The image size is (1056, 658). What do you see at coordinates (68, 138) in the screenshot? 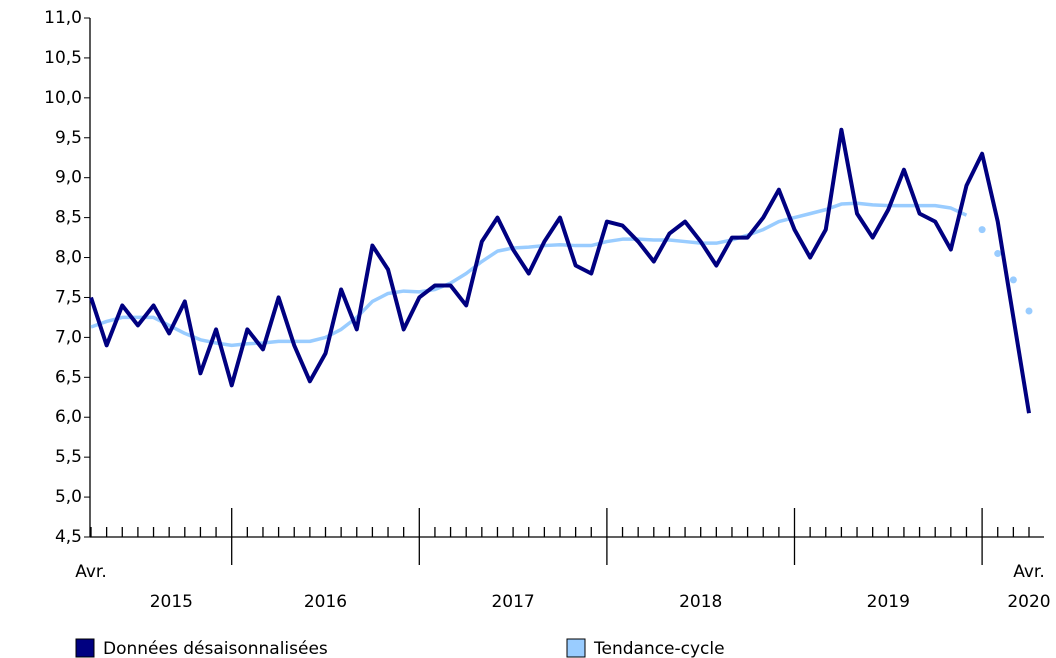
I see `y-tick-label: 9,5` at bounding box center [68, 138].